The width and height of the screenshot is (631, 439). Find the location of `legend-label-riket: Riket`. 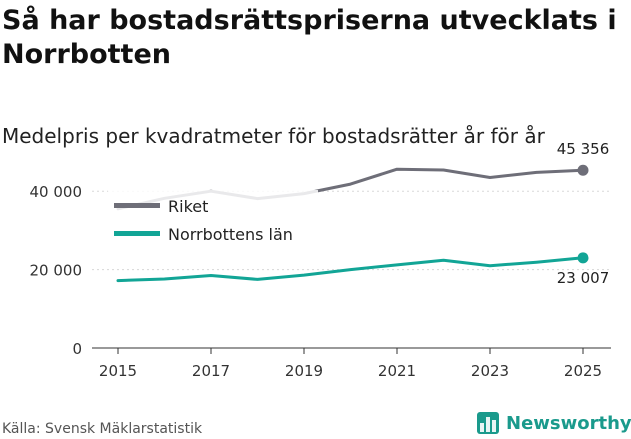

legend-label-riket: Riket is located at coordinates (188, 206).